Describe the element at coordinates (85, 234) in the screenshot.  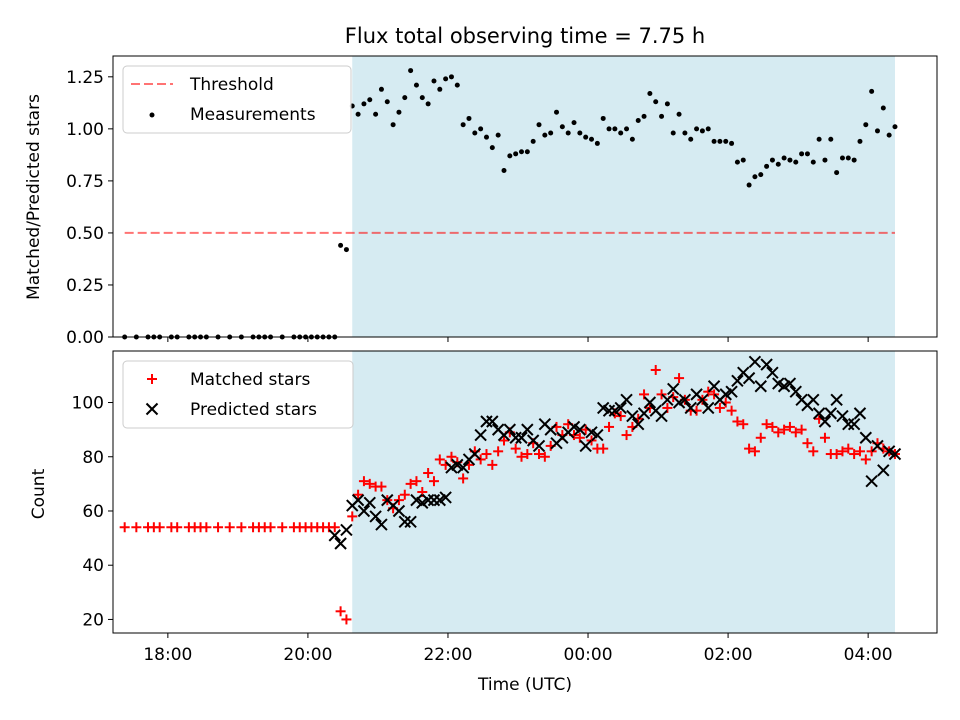
I see `top-y-tick-label: 0.50` at that location.